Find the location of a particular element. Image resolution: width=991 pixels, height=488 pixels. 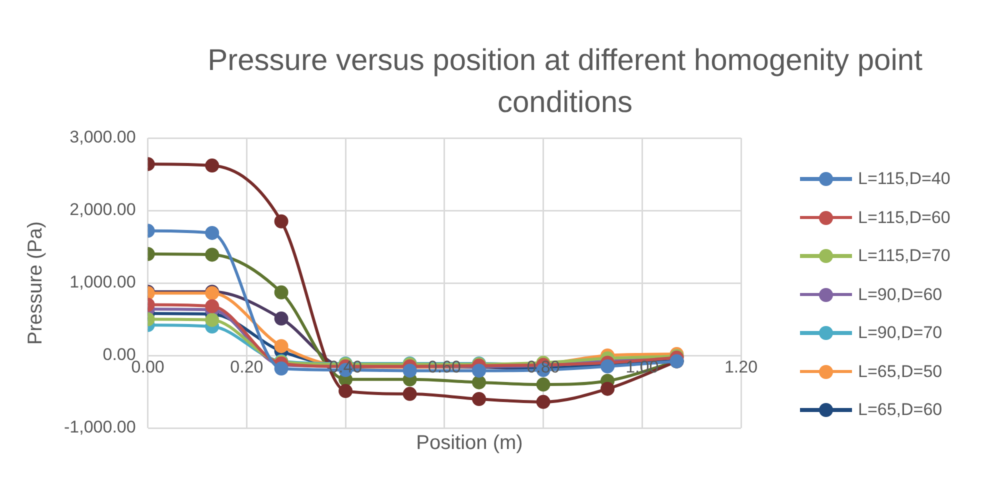

x-tick-label: 0.20 is located at coordinates (247, 367).